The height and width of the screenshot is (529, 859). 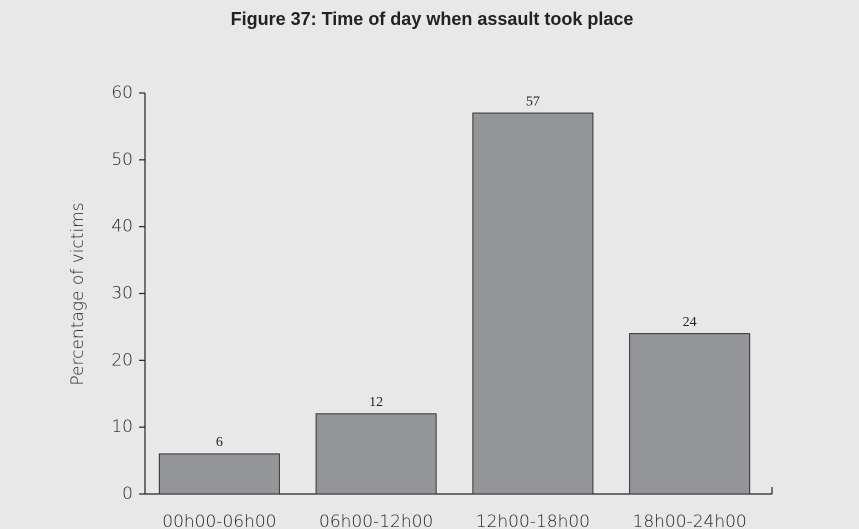 I want to click on y-tick-label: 10, so click(x=122, y=427).